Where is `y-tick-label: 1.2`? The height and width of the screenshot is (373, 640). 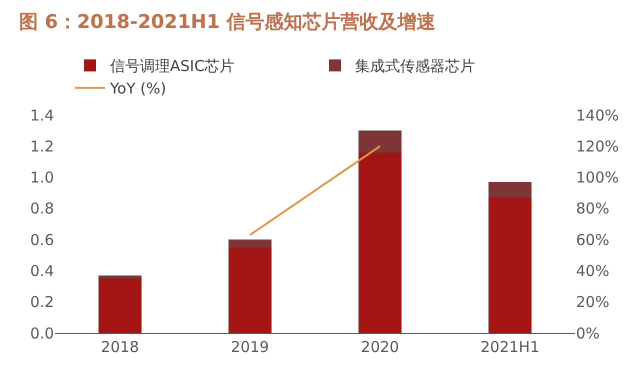
y-tick-label: 1.2 is located at coordinates (42, 146).